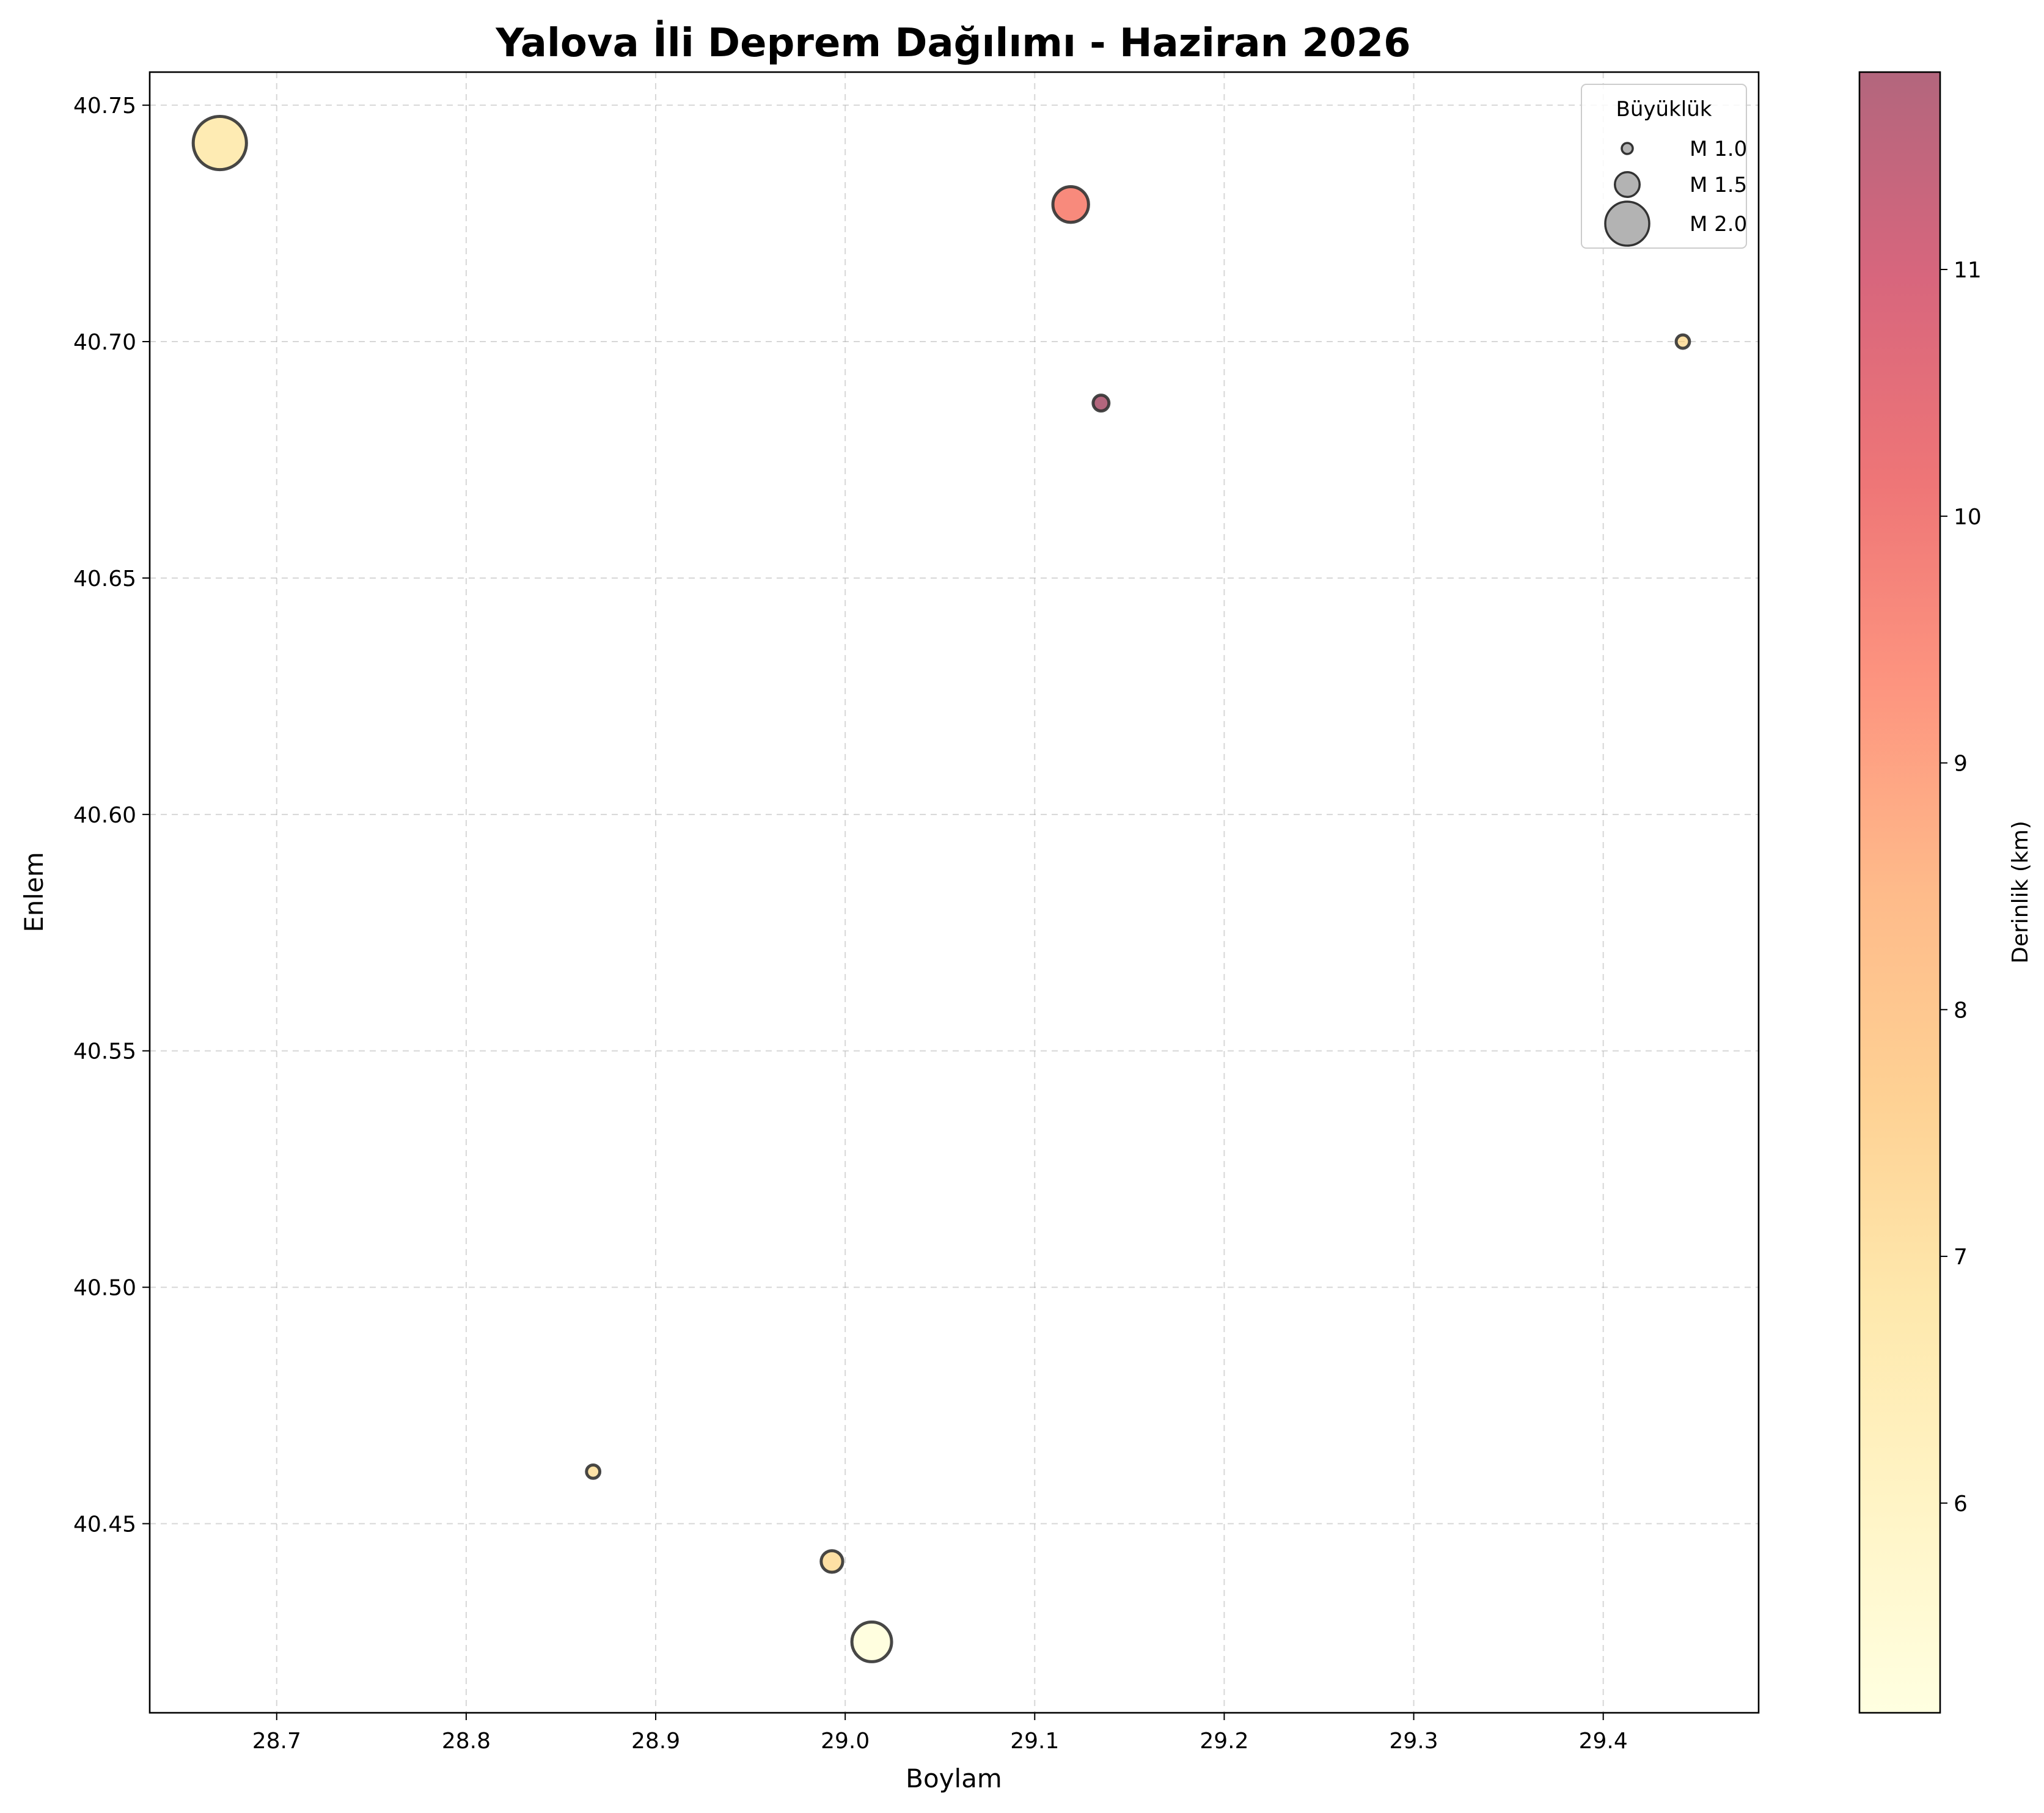 The height and width of the screenshot is (1813, 2044). Describe the element at coordinates (954, 1778) in the screenshot. I see `x-axis-label: Boylam` at that location.